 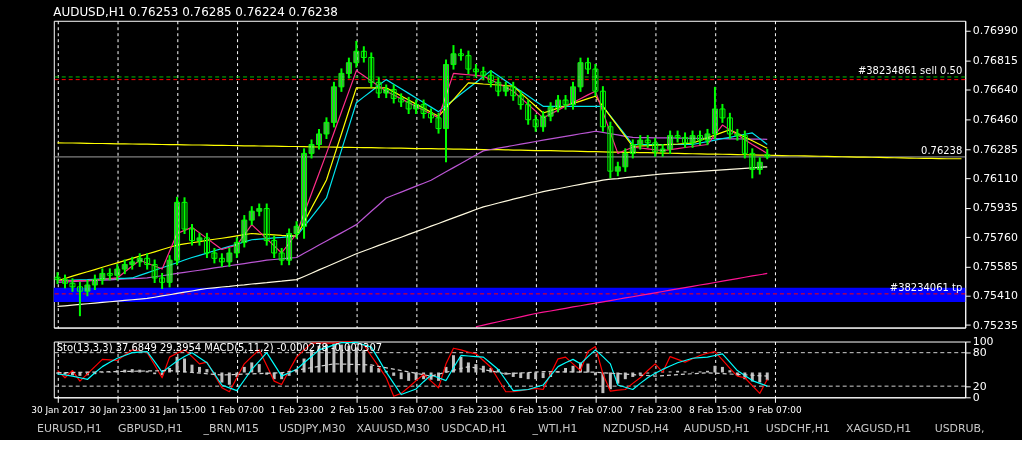 What do you see at coordinates (983, 342) in the screenshot?
I see `y-tick-label: 100` at bounding box center [983, 342].